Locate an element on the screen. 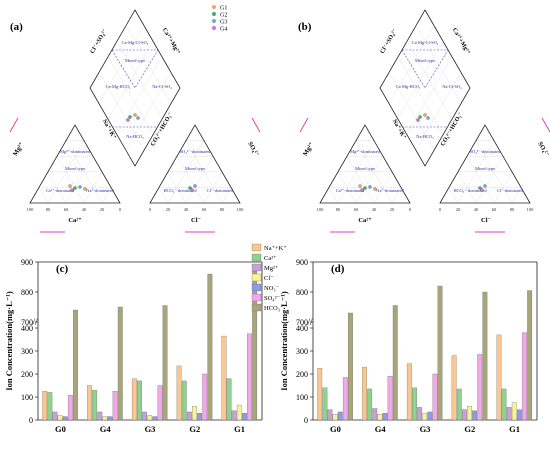  legend-label: Mg²⁺ is located at coordinates (271, 268).